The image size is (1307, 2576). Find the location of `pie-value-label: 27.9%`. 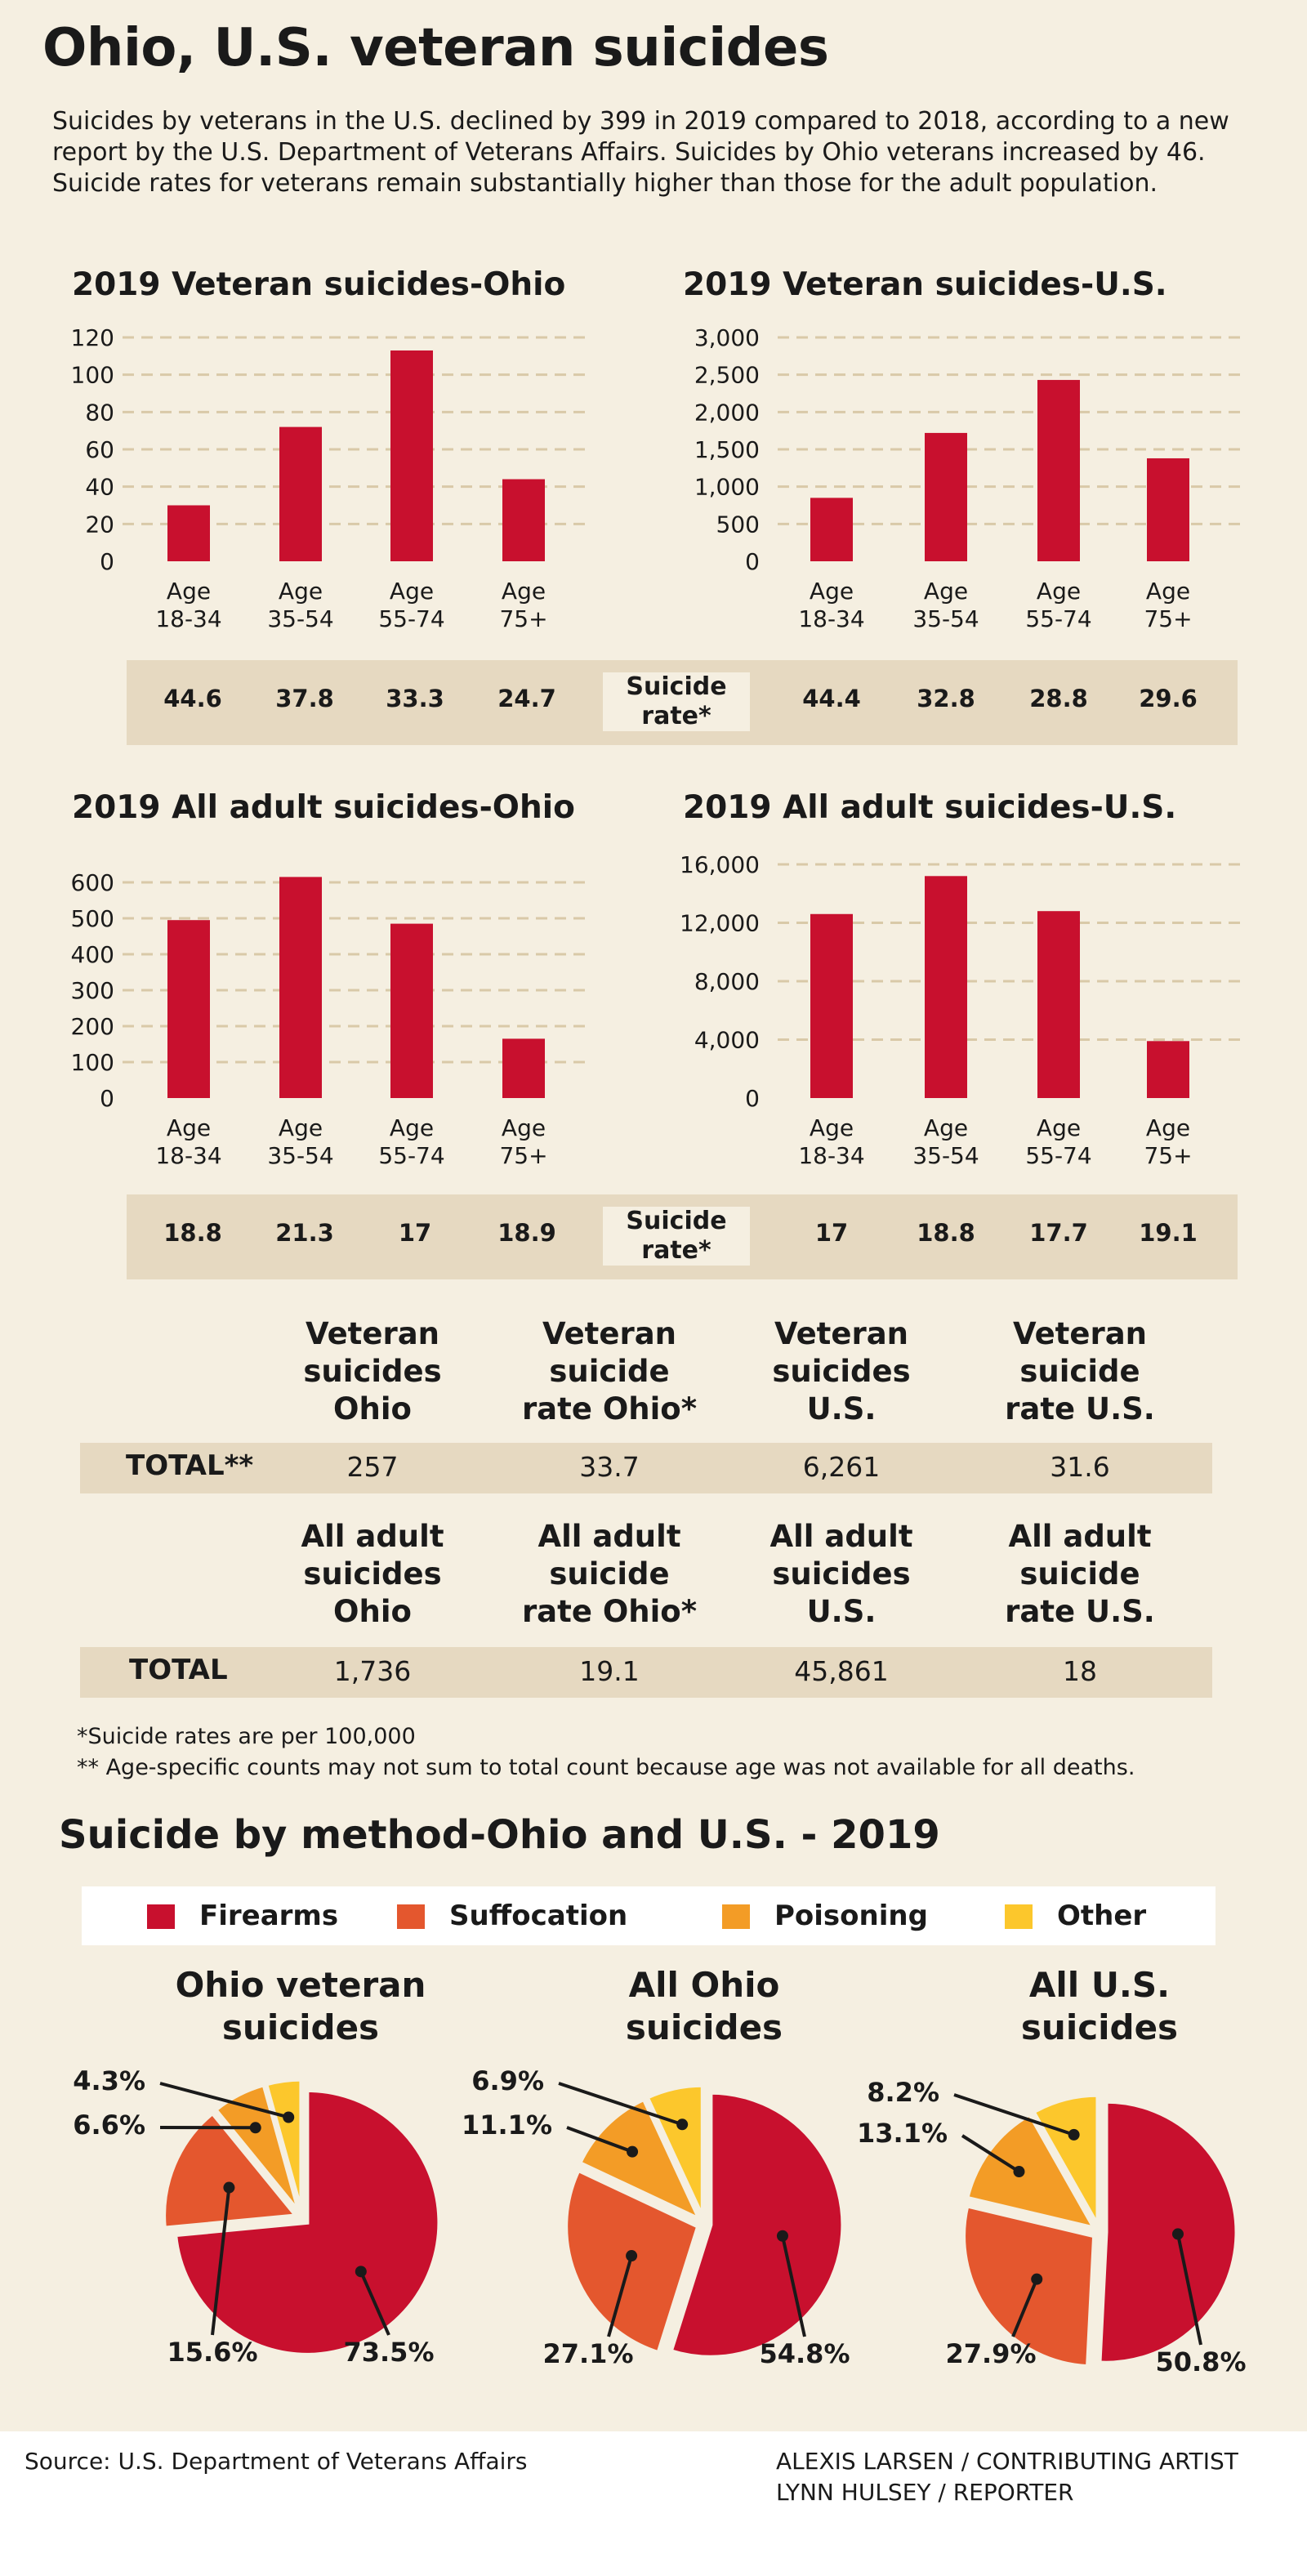

pie-value-label: 27.9% is located at coordinates (990, 2354).